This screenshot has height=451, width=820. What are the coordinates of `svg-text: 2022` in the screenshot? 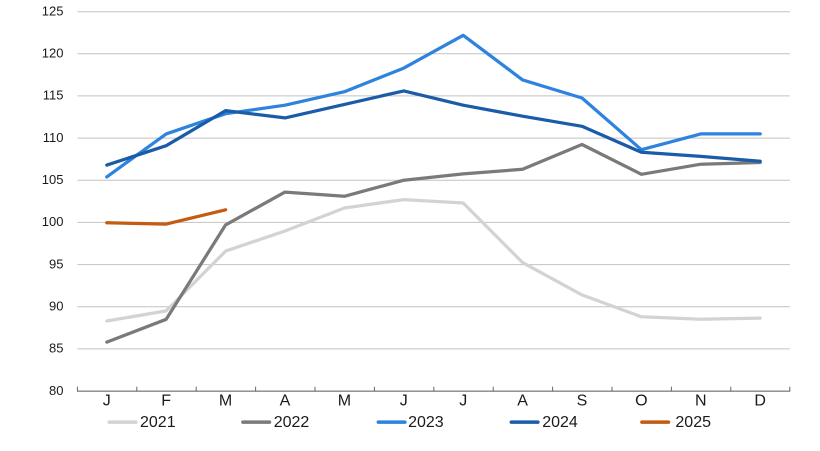 It's located at (292, 422).